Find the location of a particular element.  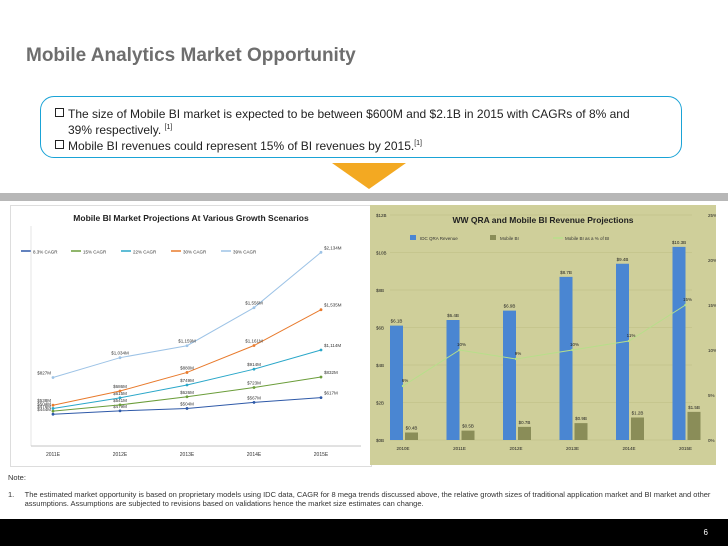

data-label: $1.5B is located at coordinates (694, 407).